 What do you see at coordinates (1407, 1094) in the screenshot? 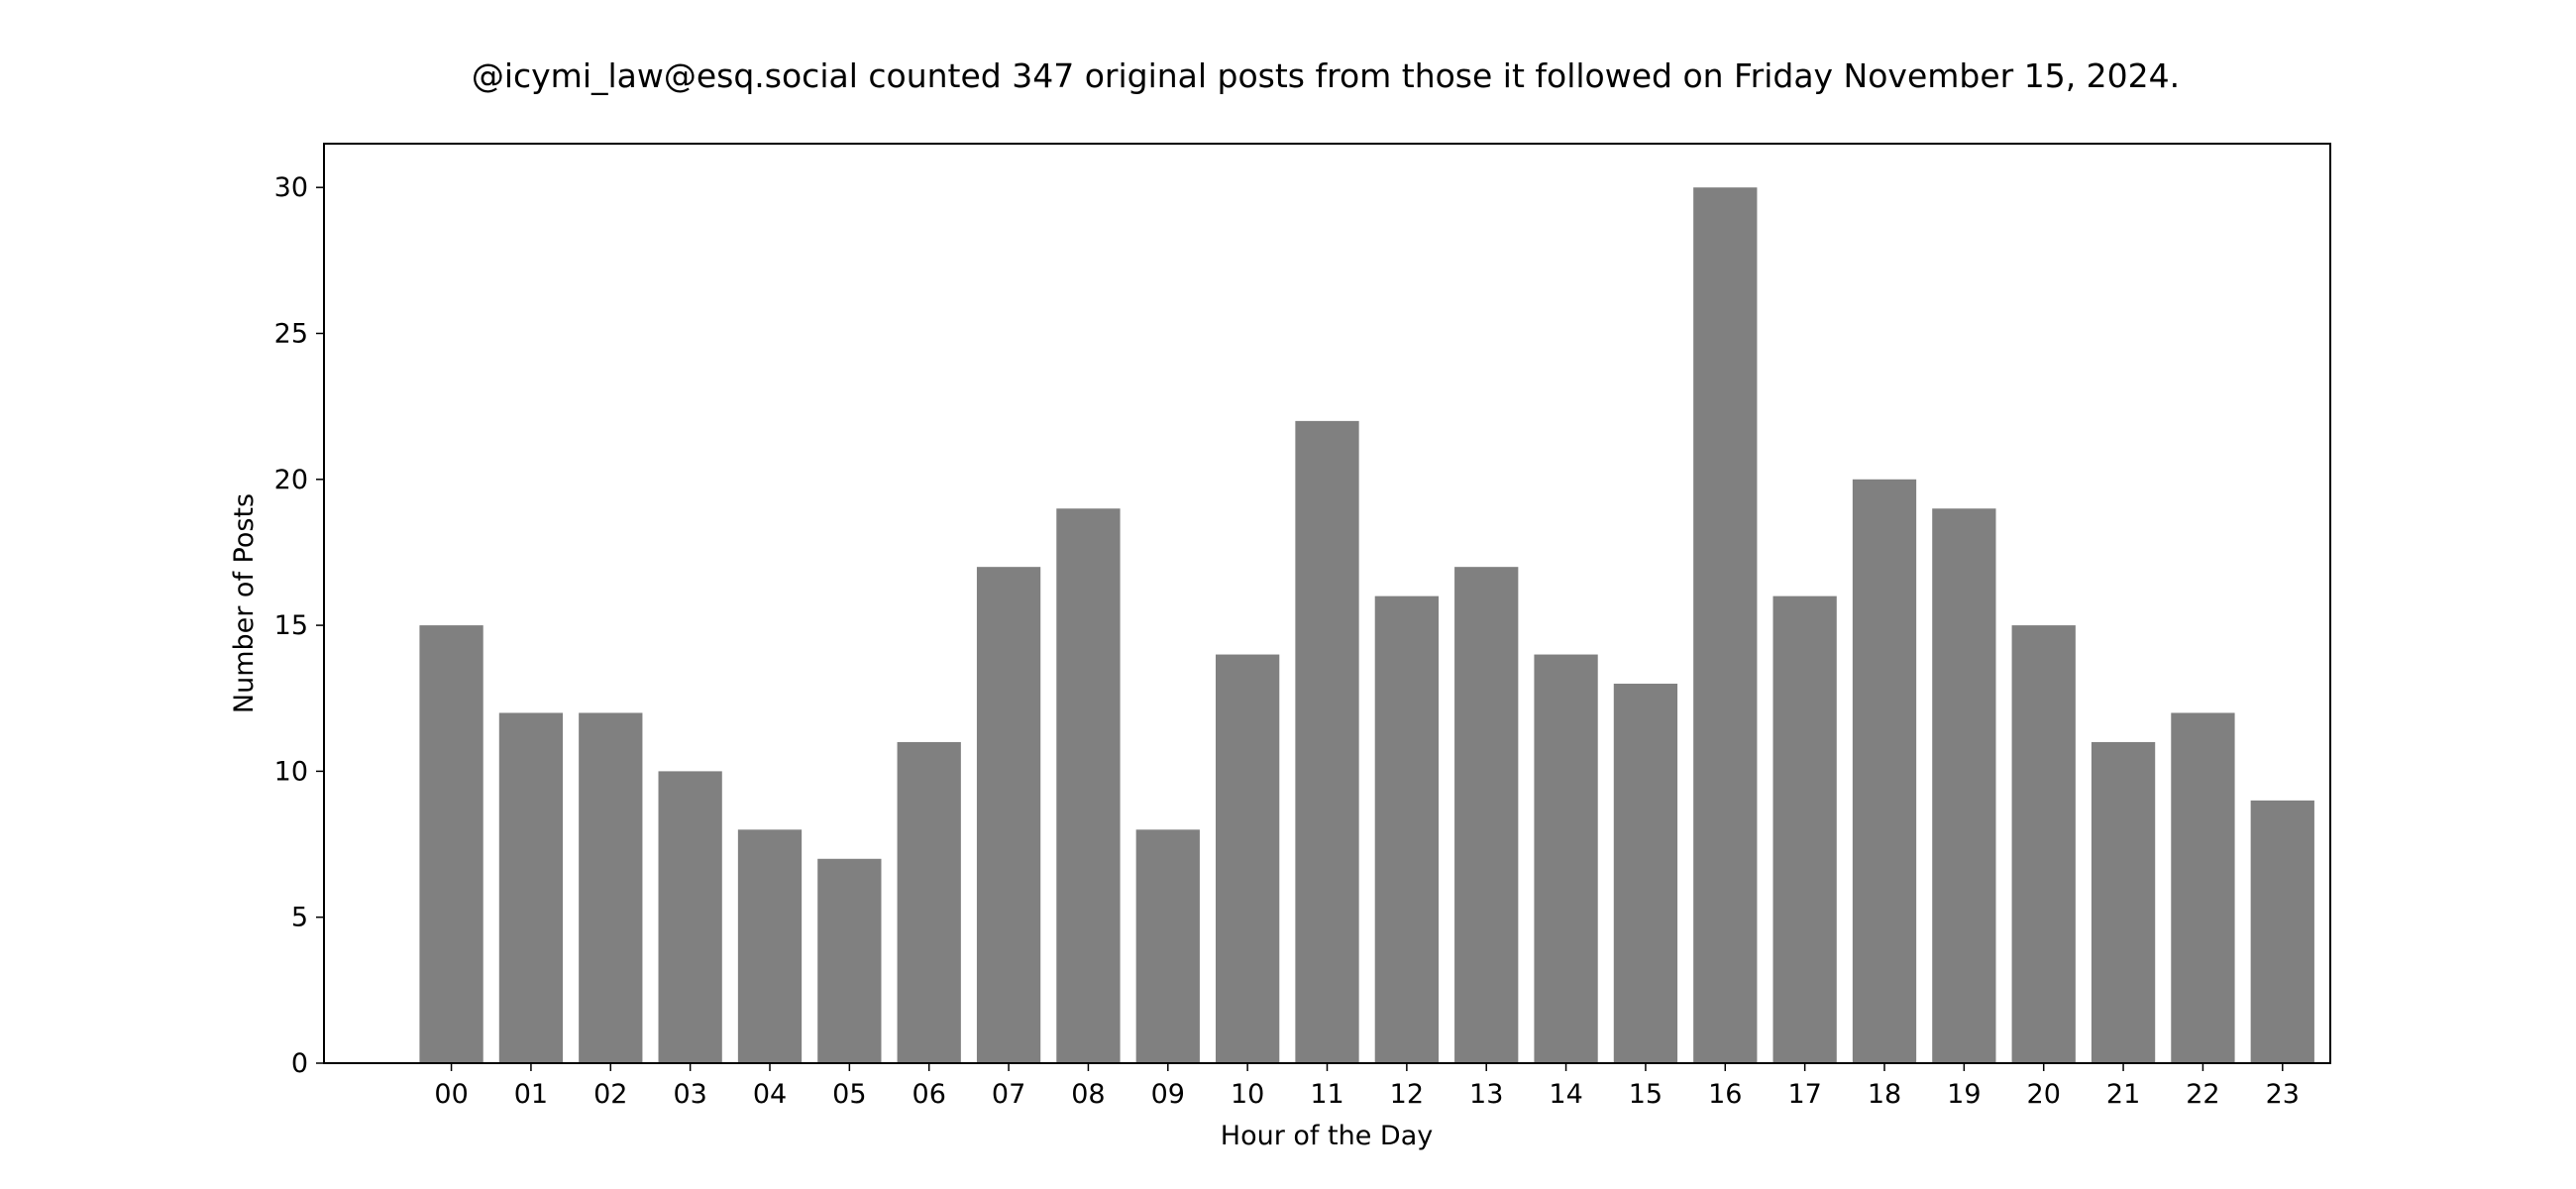
I see `x-tick-label: 12` at bounding box center [1407, 1094].